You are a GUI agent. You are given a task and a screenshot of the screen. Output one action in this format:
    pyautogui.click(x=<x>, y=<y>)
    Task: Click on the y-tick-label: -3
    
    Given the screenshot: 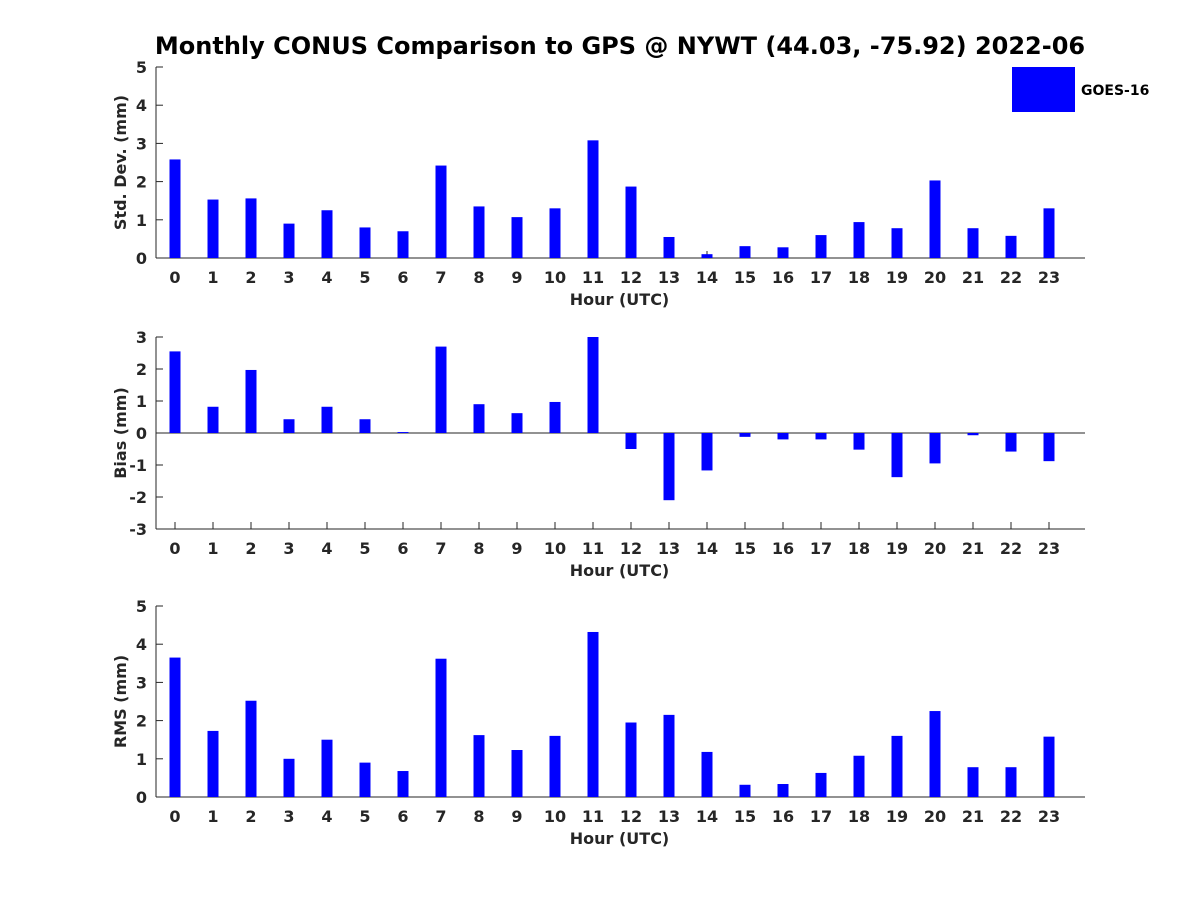 What is the action you would take?
    pyautogui.click(x=138, y=529)
    